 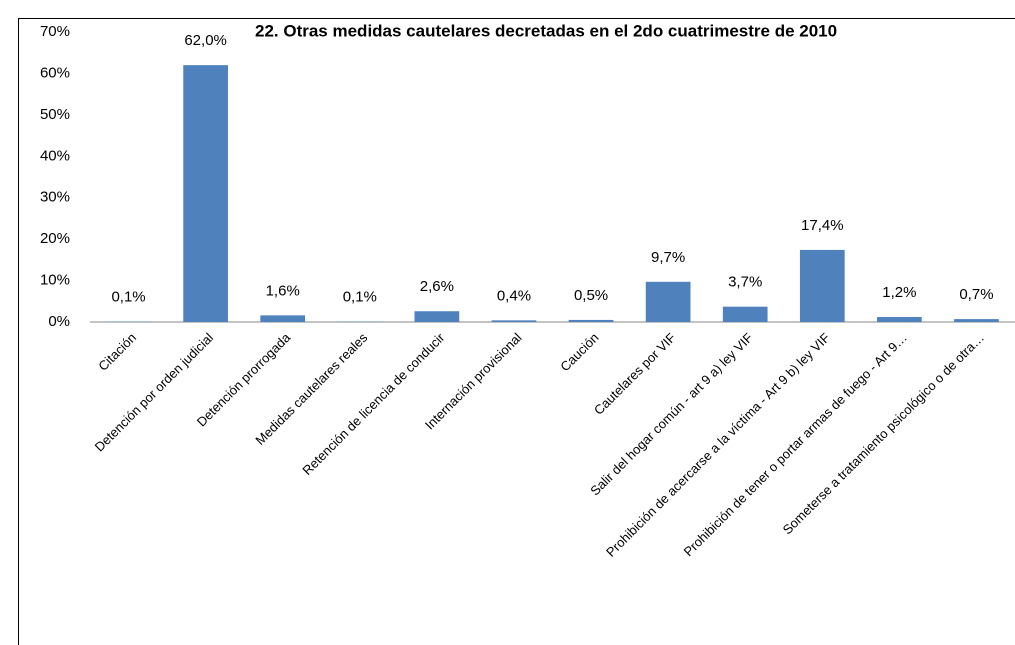 What do you see at coordinates (668, 257) in the screenshot?
I see `data-label: 9,7%` at bounding box center [668, 257].